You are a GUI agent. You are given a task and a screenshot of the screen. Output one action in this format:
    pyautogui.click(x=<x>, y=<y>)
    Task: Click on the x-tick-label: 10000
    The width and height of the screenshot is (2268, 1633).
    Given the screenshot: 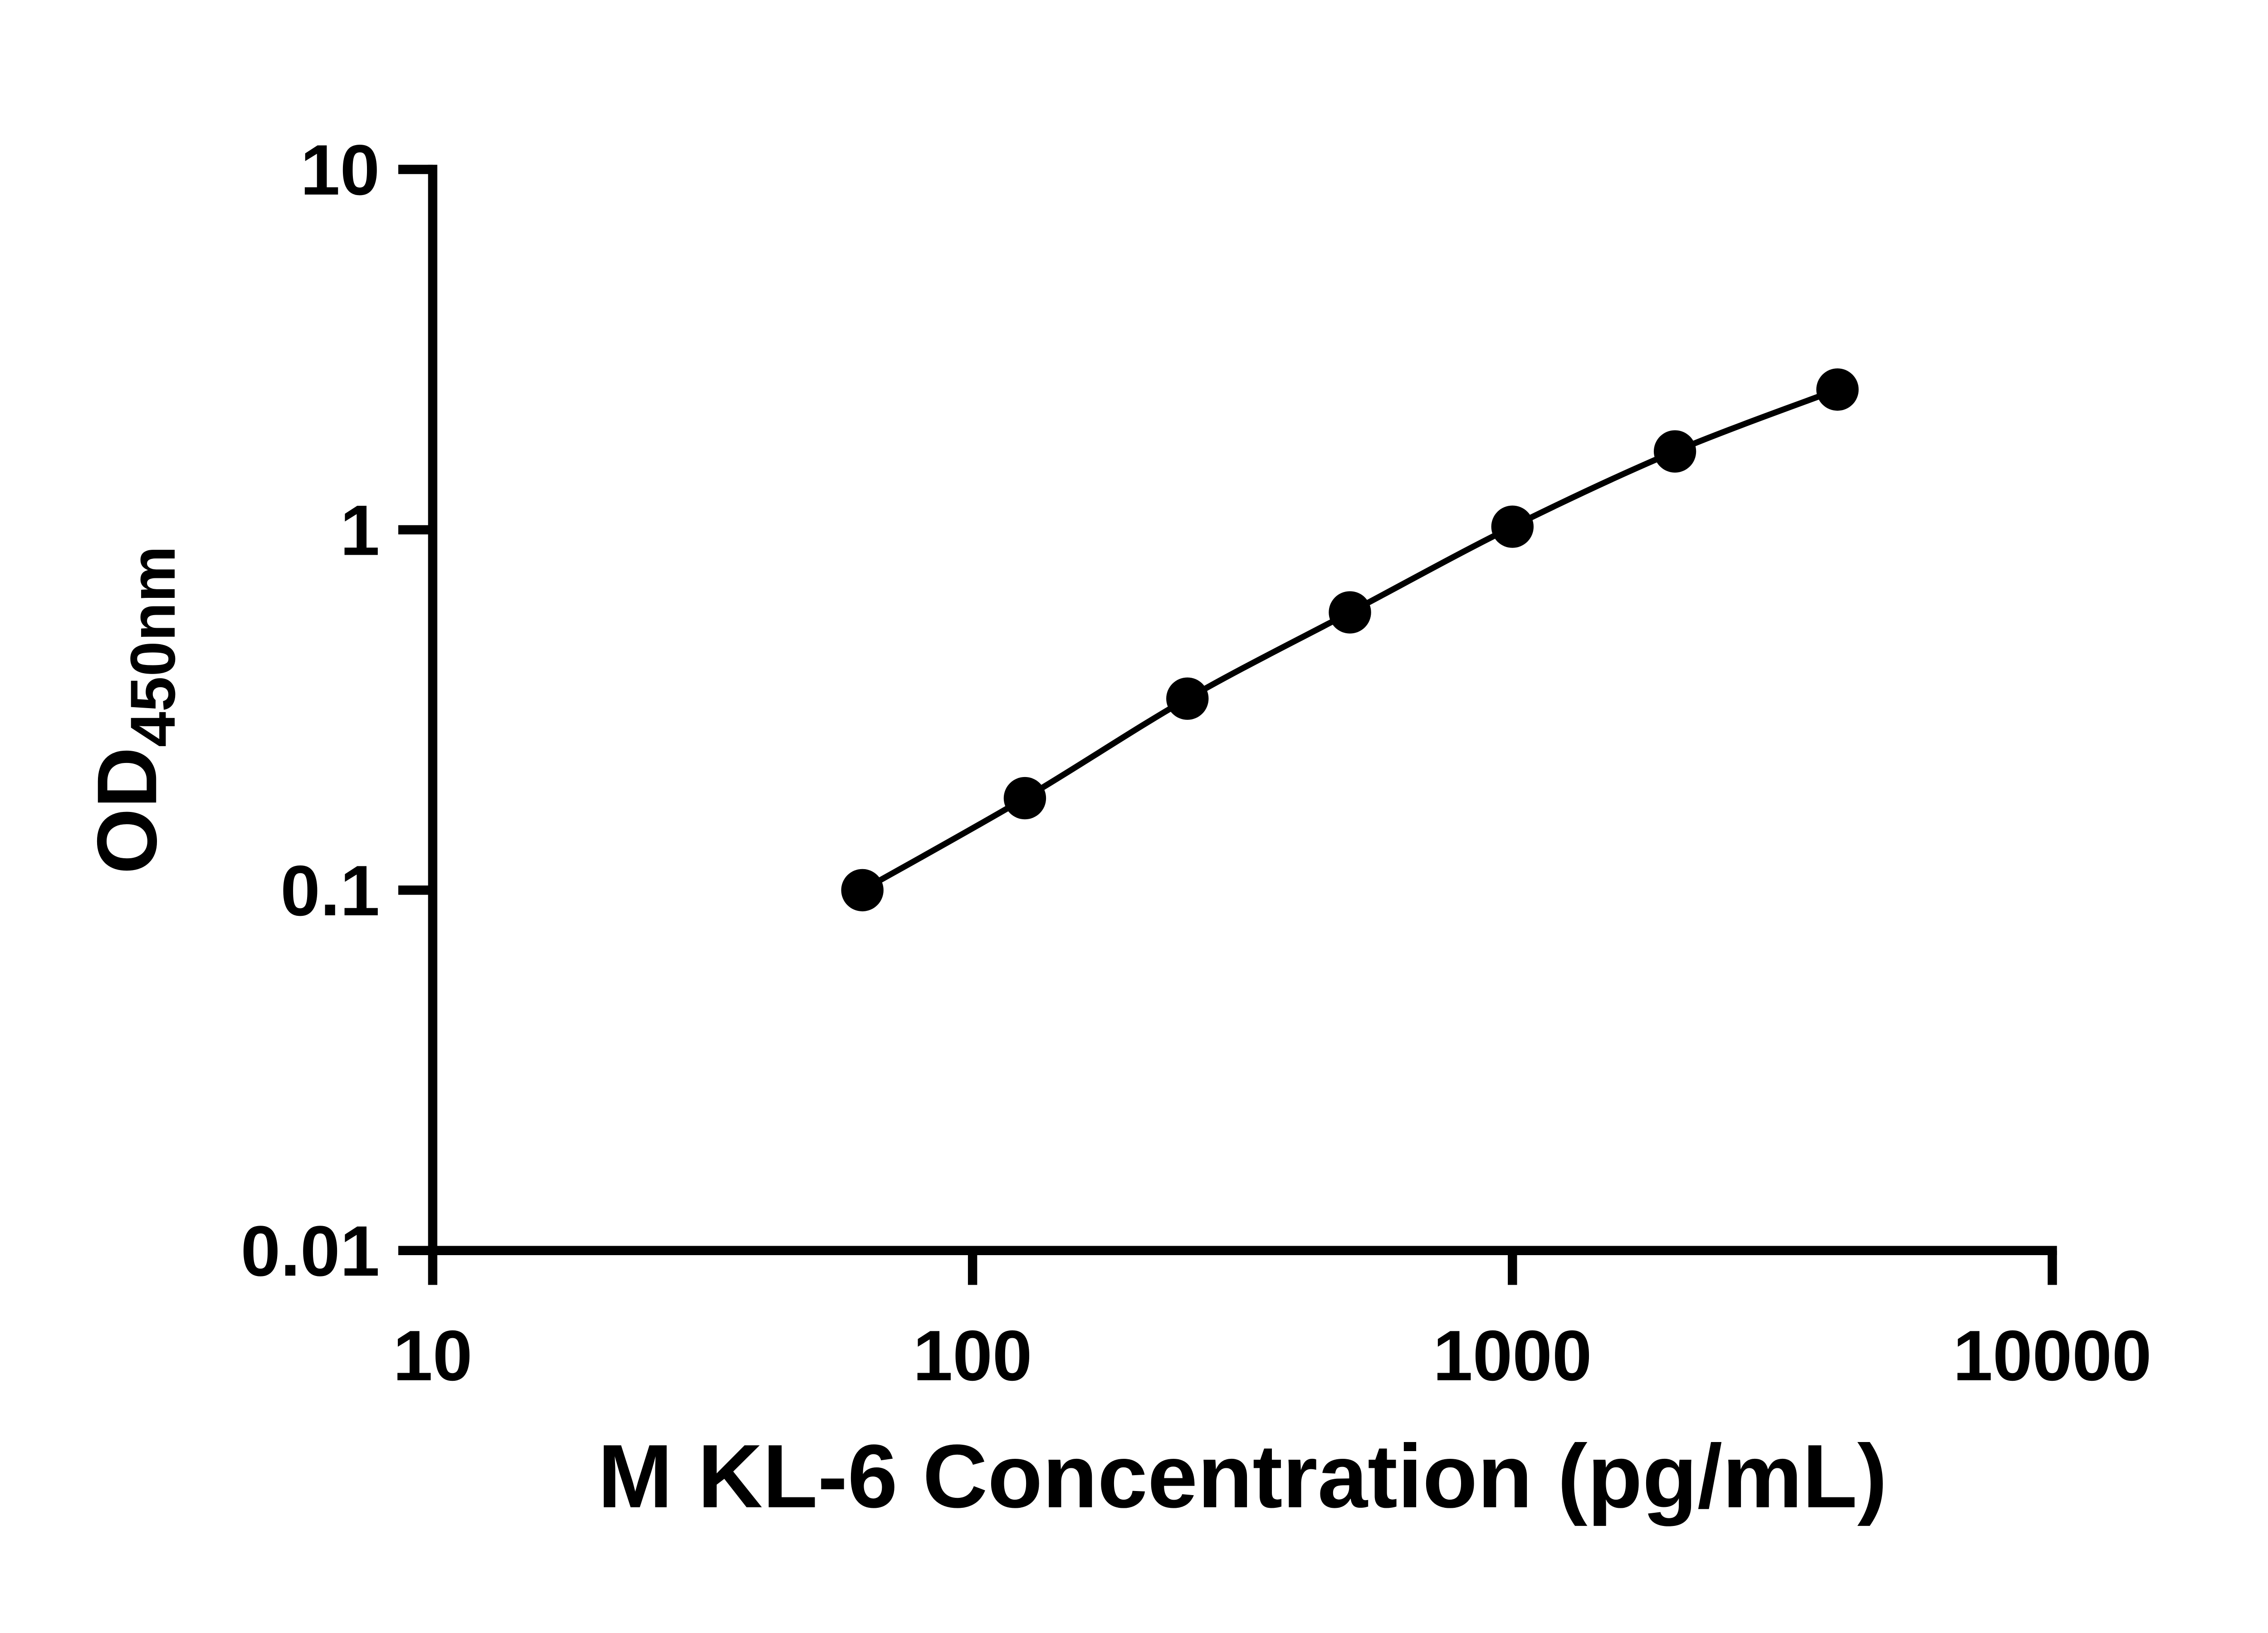 What is the action you would take?
    pyautogui.click(x=2052, y=1356)
    